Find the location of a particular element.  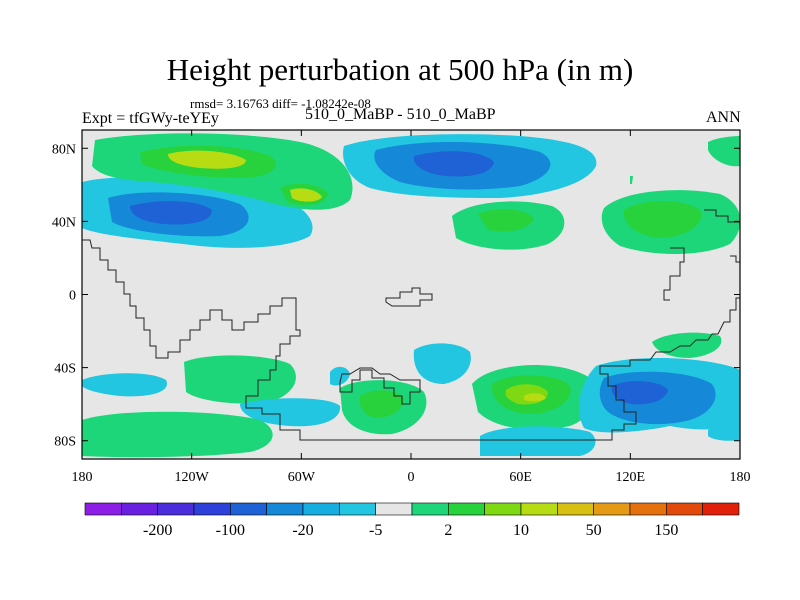

colorbar-label: -100 is located at coordinates (230, 530).